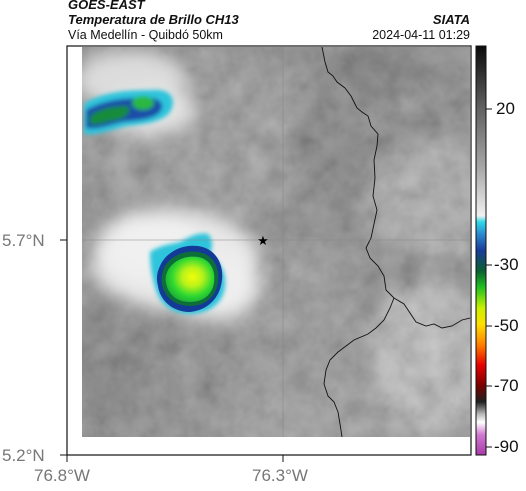 The image size is (526, 491). What do you see at coordinates (451, 19) in the screenshot?
I see `source-label: SIATA` at bounding box center [451, 19].